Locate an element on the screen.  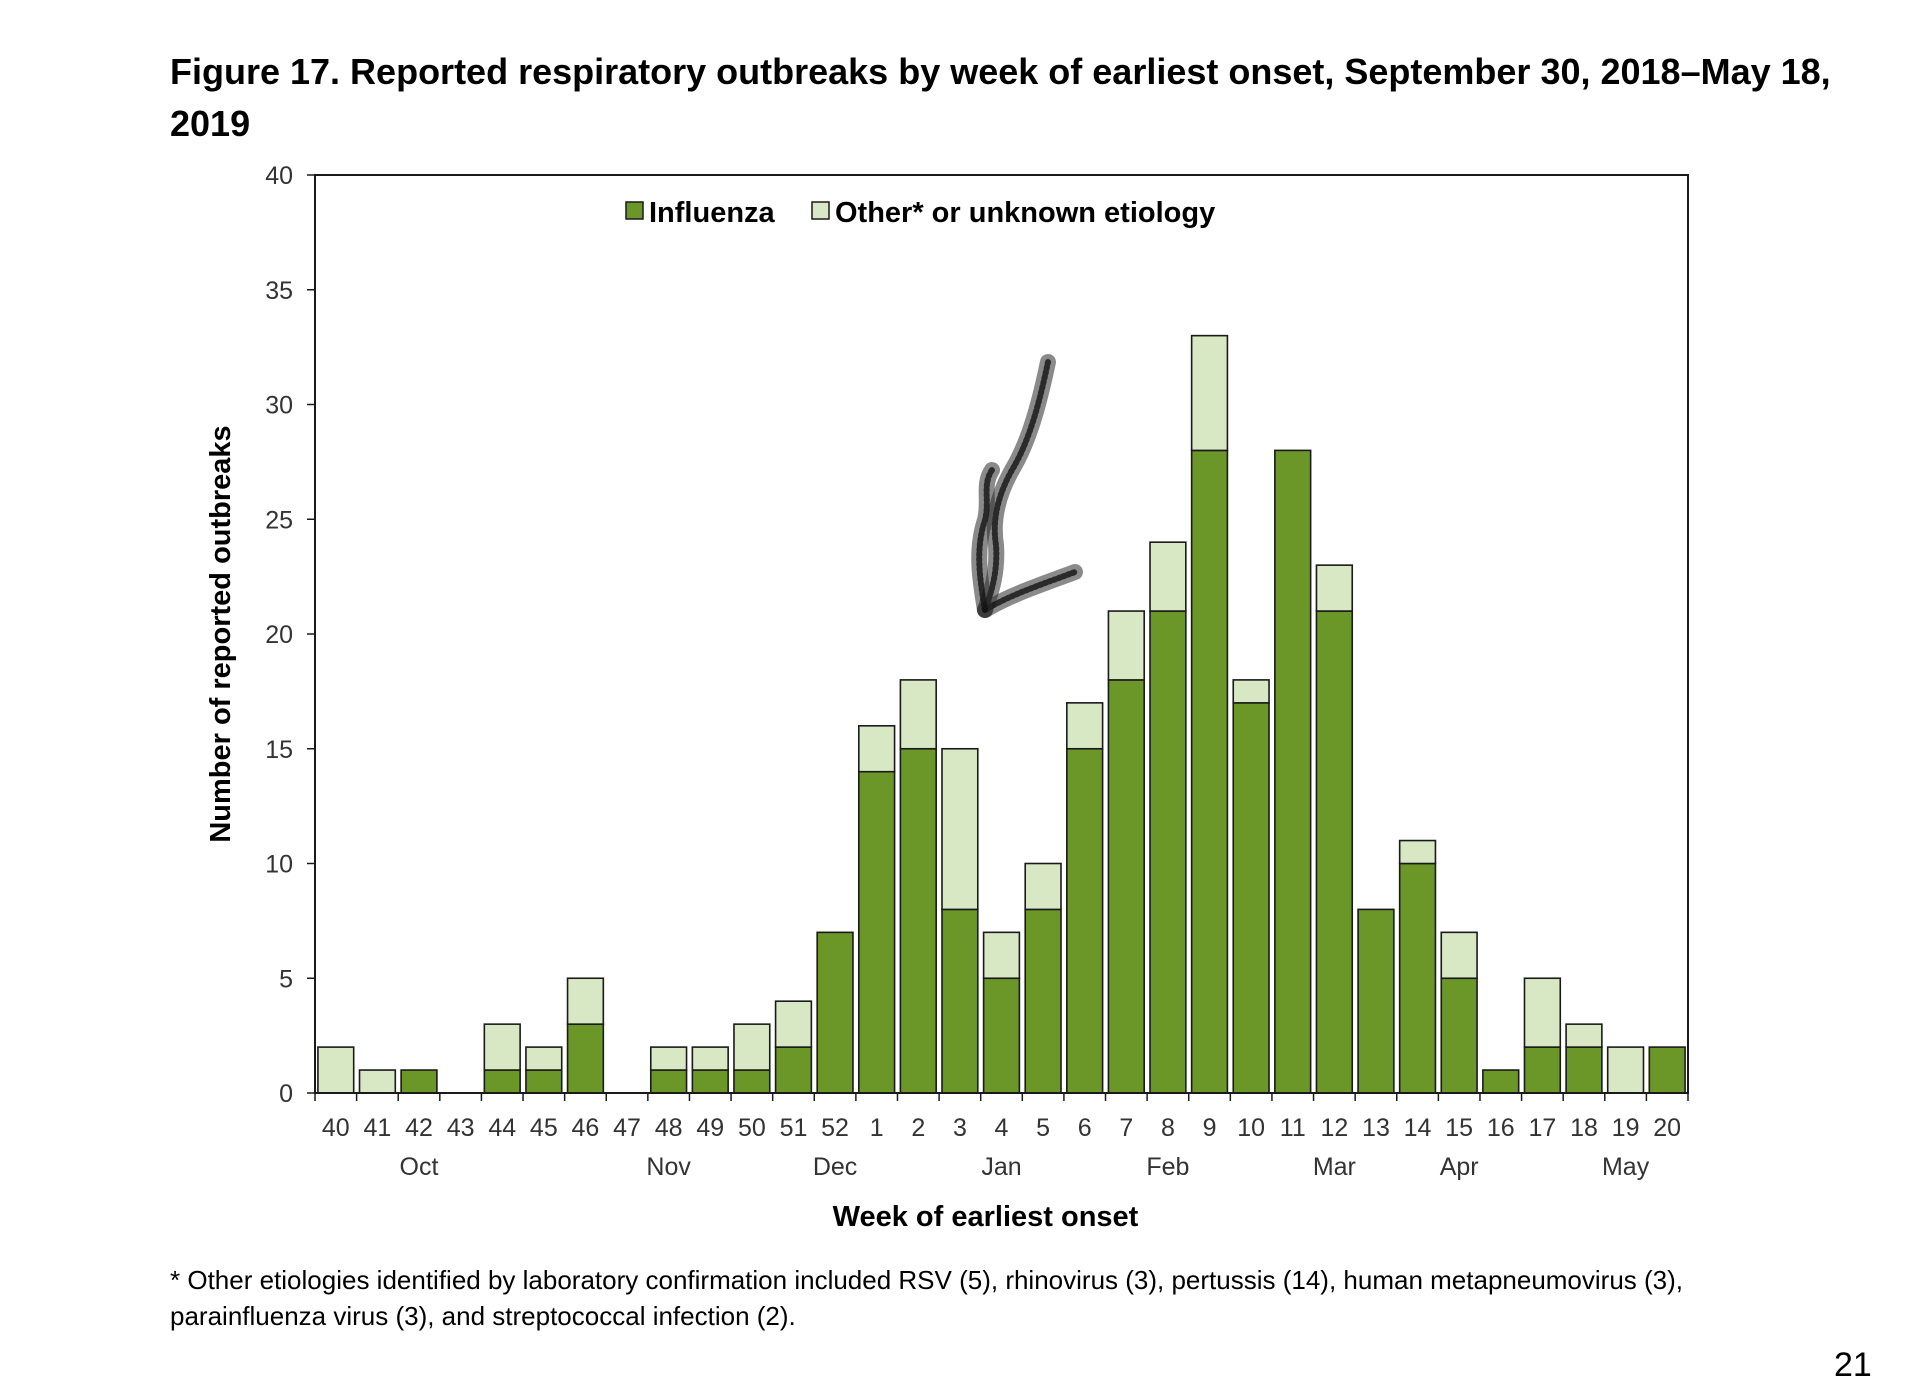
y-tick-label: 40 is located at coordinates (279, 176).